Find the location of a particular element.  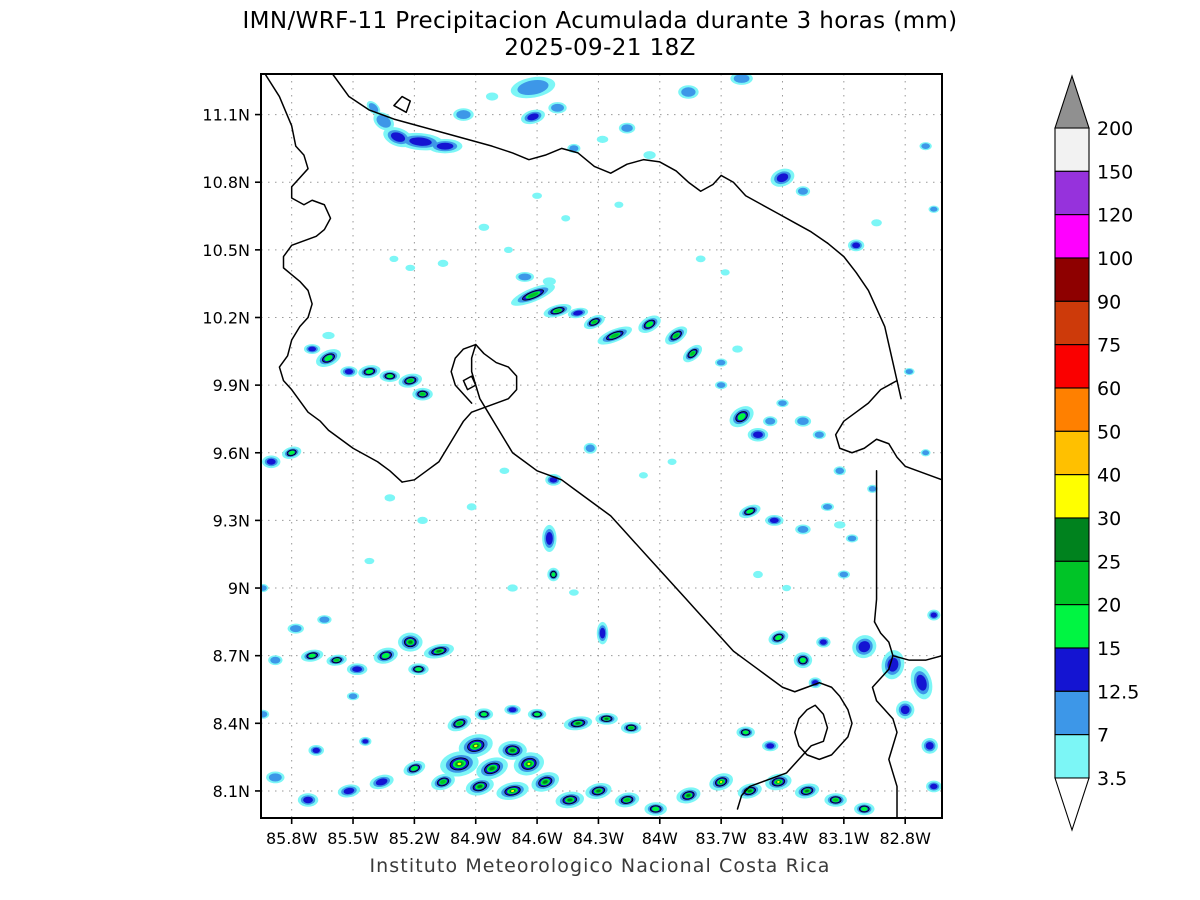

x-tick-label: 84.6W is located at coordinates (537, 838).